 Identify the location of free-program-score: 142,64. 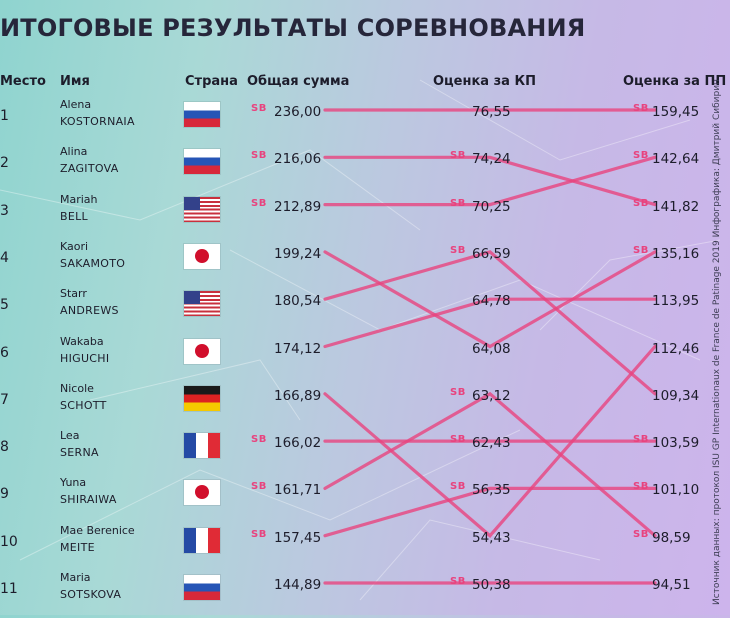
(676, 159).